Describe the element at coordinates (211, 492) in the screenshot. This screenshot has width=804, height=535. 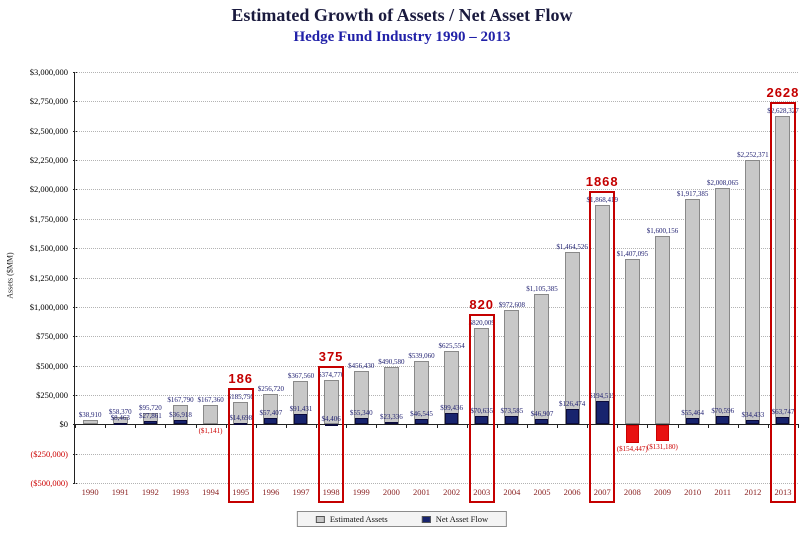
I see `year-label: 1994` at that location.